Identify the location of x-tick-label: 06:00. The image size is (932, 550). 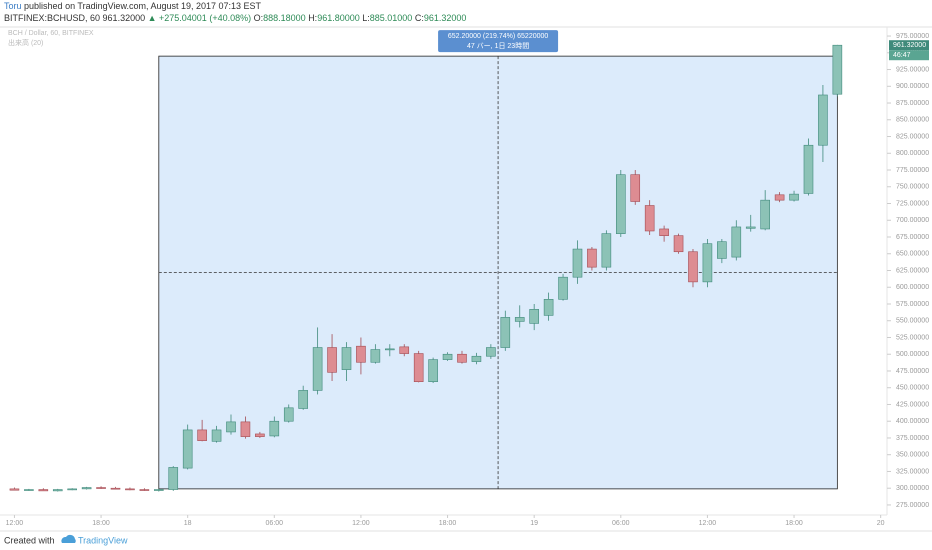
(275, 523).